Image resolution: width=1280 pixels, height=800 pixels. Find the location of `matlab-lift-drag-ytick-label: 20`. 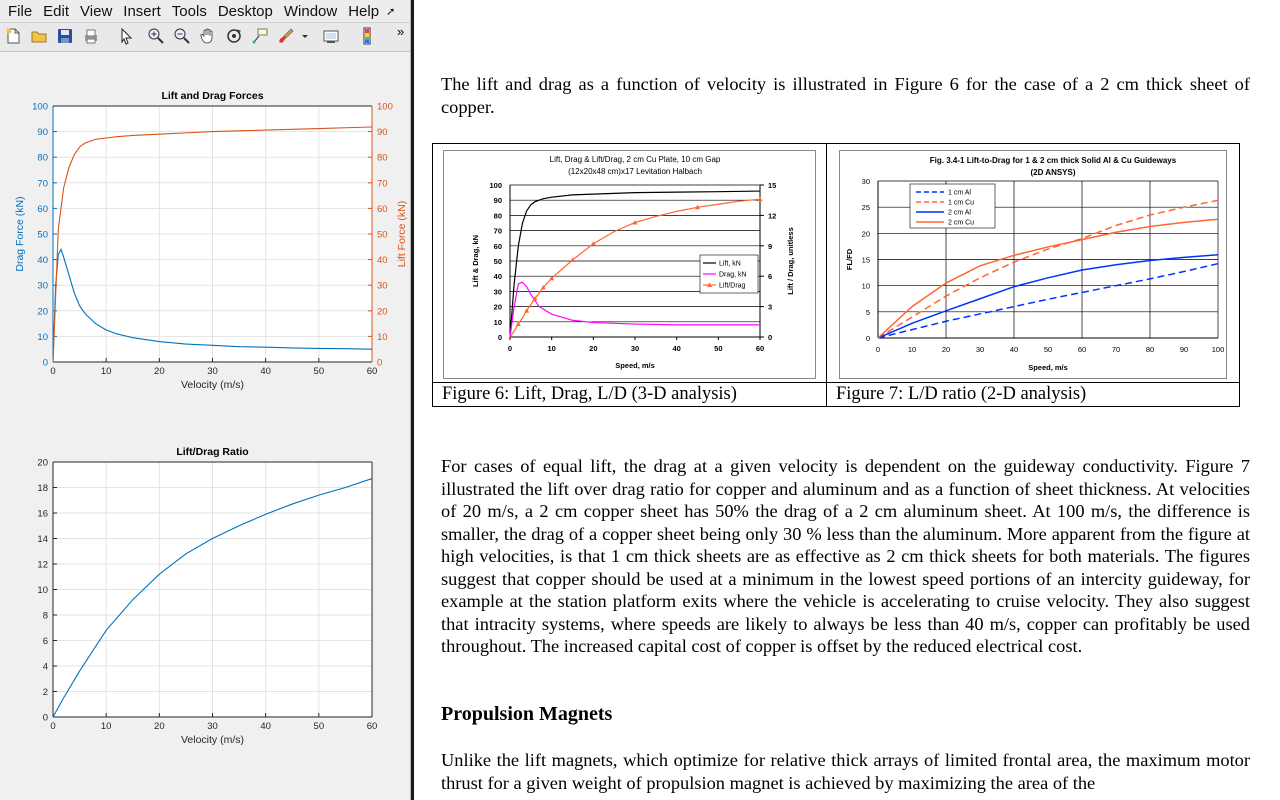

matlab-lift-drag-ytick-label: 20 is located at coordinates (42, 311).